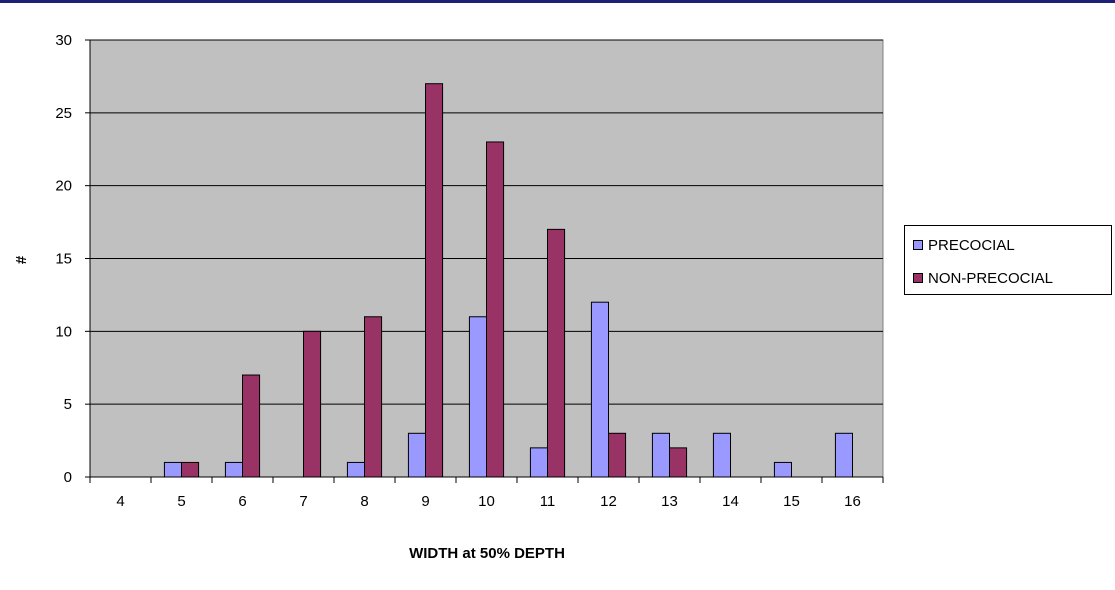  What do you see at coordinates (918, 278) in the screenshot?
I see `legend-swatch-non-precocial` at bounding box center [918, 278].